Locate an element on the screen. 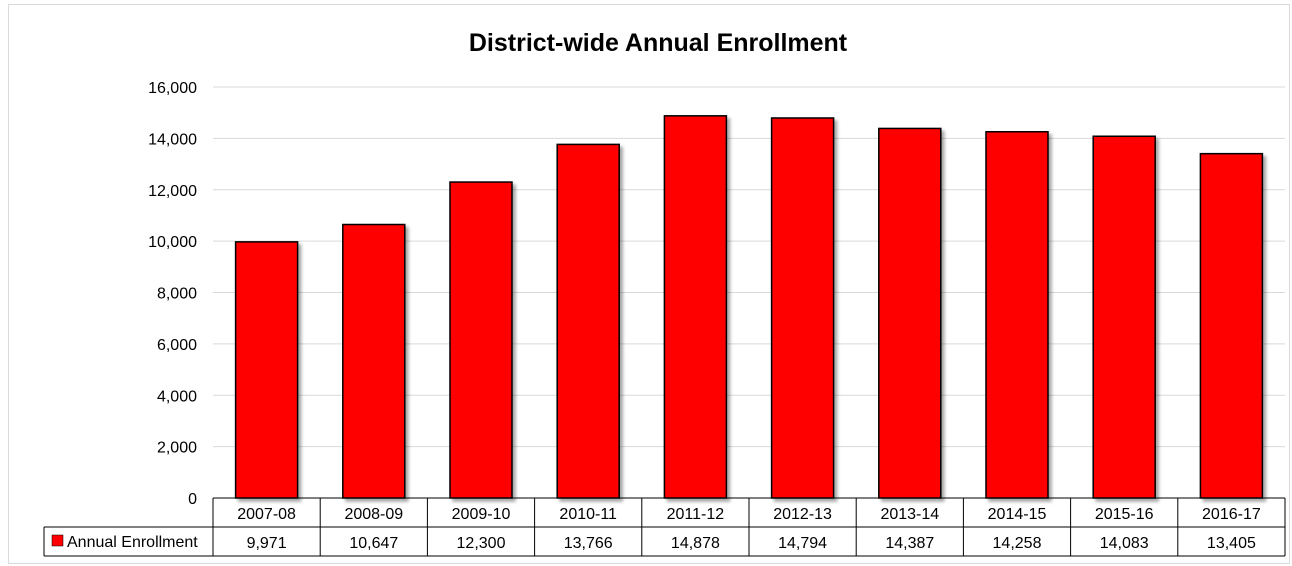 This screenshot has height=566, width=1292. y-tick-label: 16,000 is located at coordinates (172, 88).